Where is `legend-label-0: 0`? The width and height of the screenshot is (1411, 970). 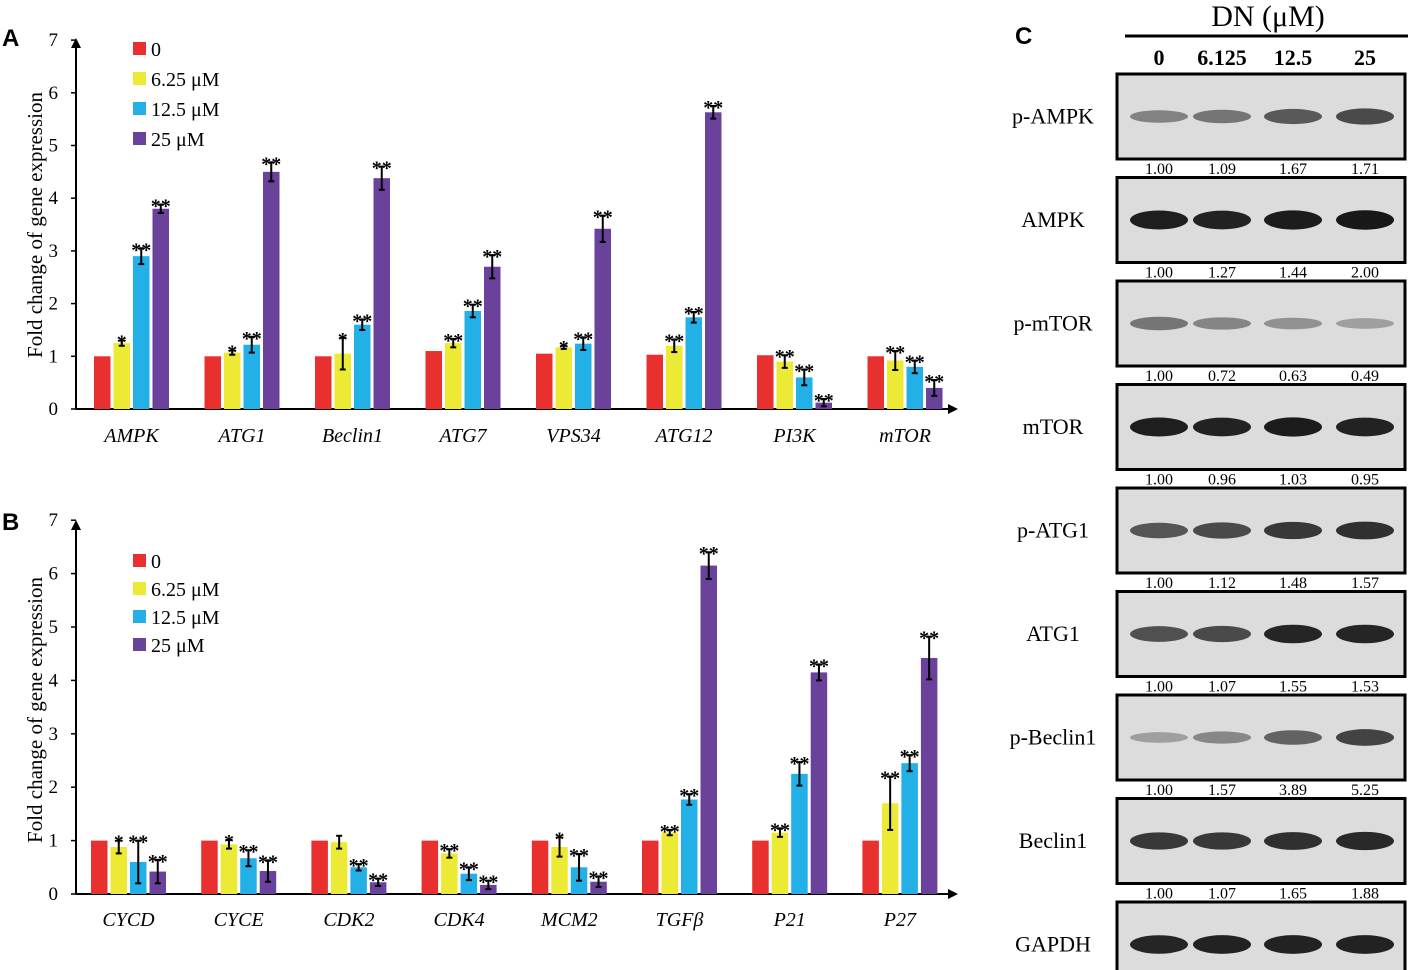 legend-label-0: 0 is located at coordinates (156, 562).